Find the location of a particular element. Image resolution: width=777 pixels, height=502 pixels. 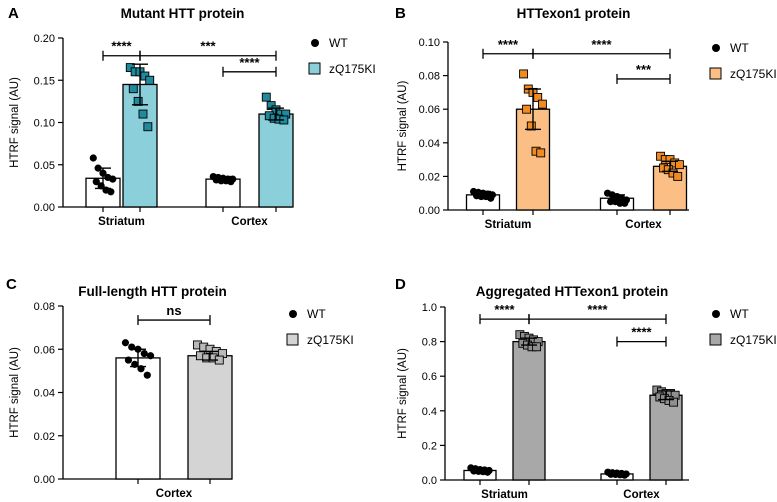

bar-zq175ki-striatum is located at coordinates (529, 410).